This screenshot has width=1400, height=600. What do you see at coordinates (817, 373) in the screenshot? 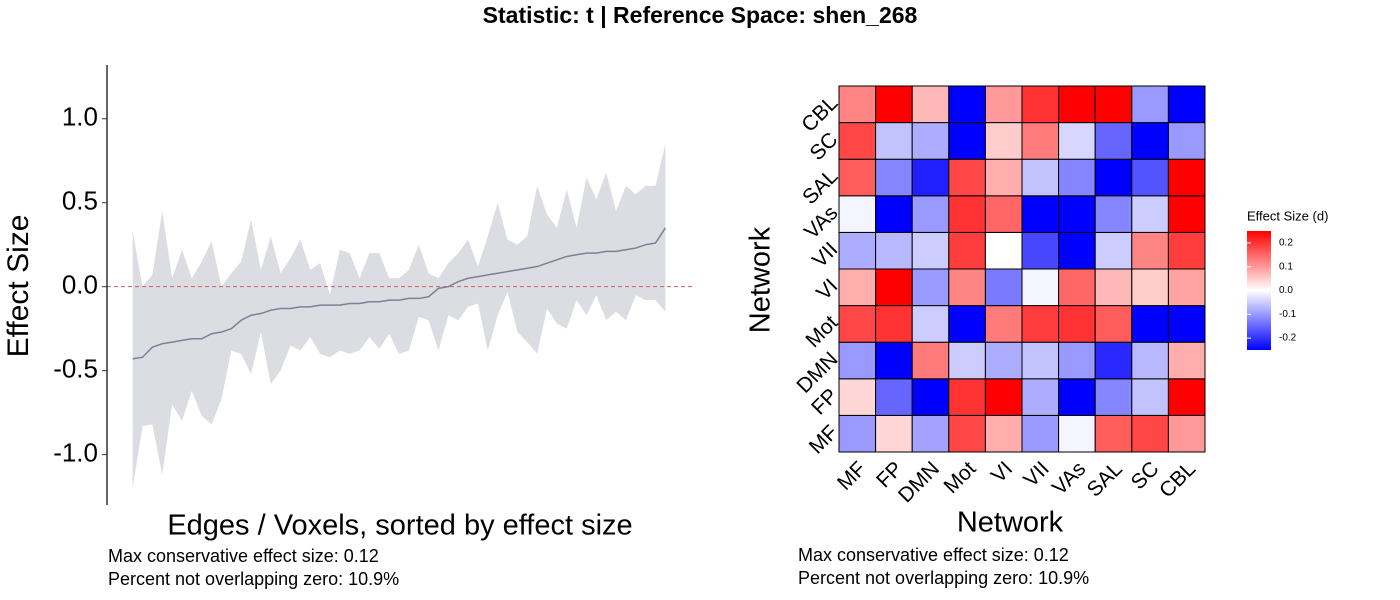
I see `y-tick-label: DMN` at bounding box center [817, 373].